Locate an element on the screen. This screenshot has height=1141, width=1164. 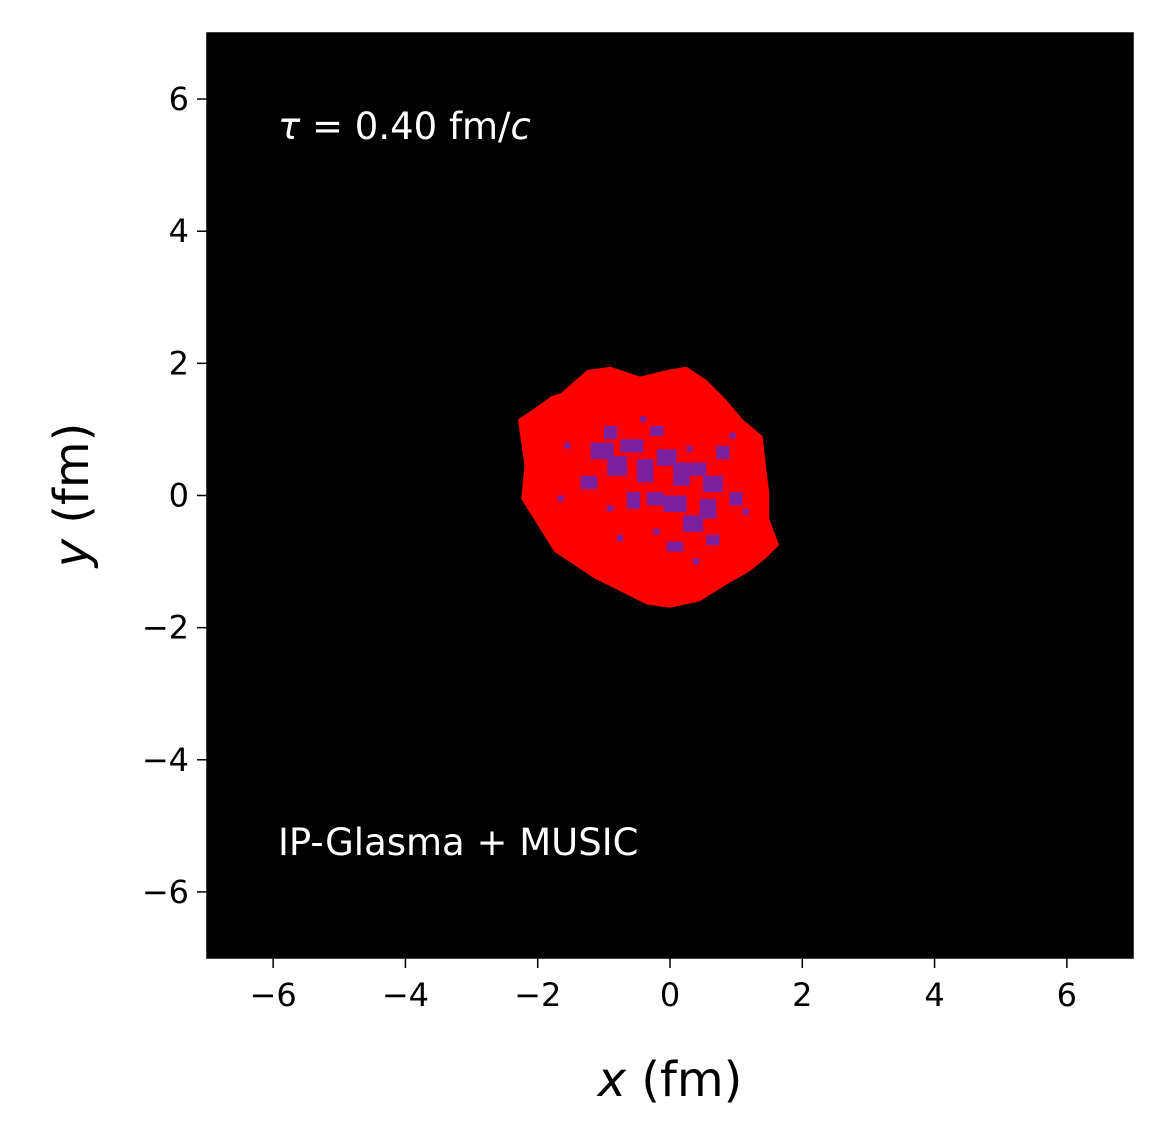
y-tick-label: 4 is located at coordinates (179, 231).